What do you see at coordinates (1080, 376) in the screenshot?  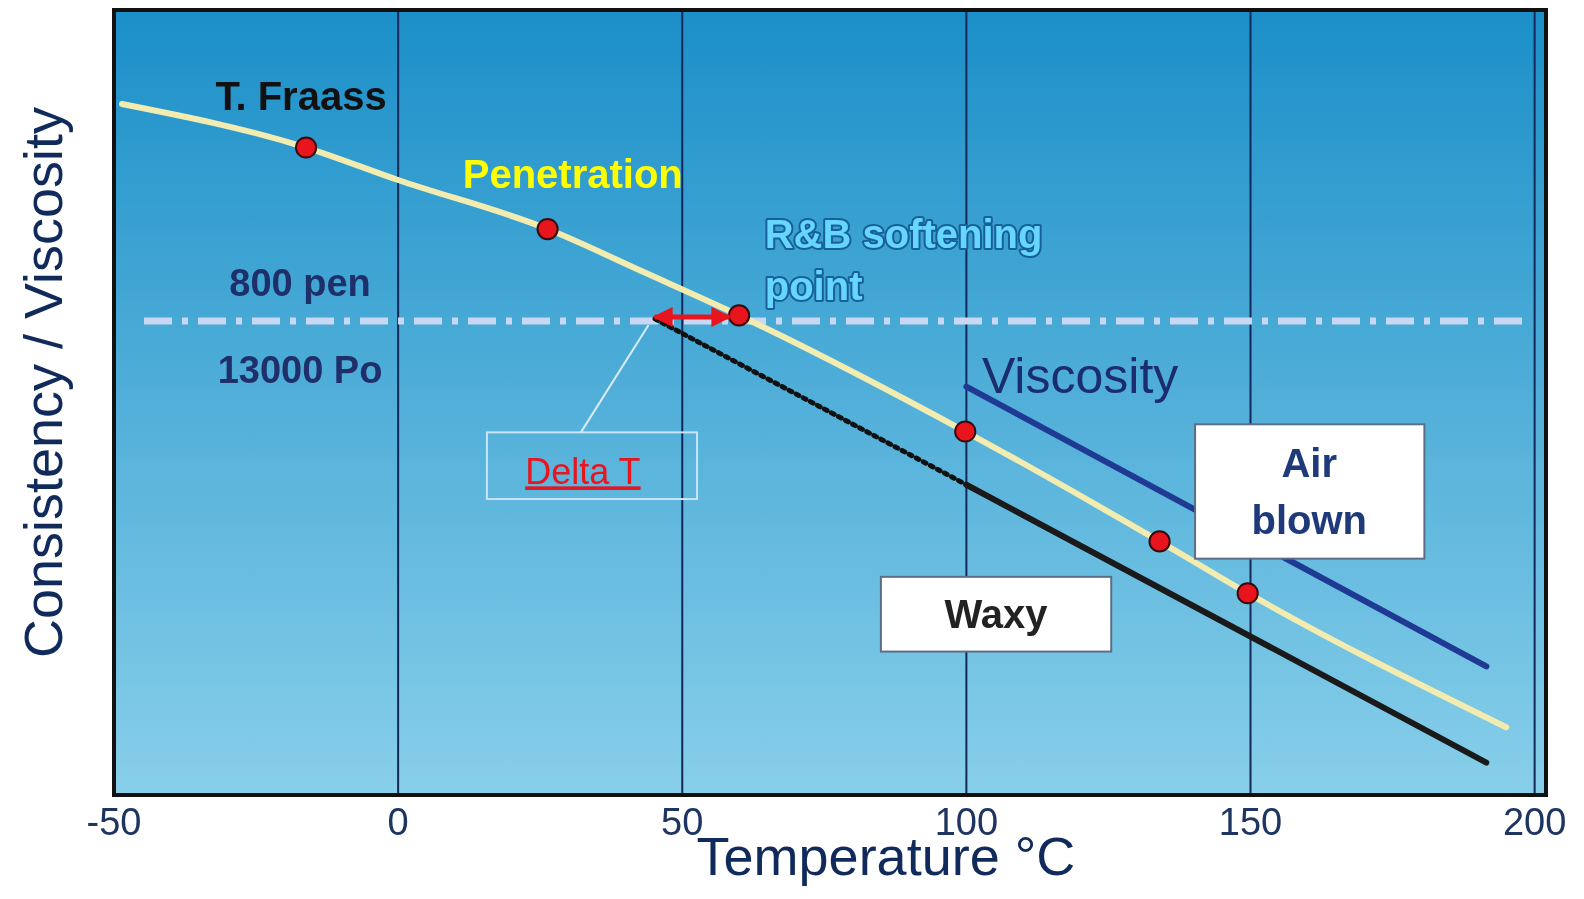 I see `annotation: Viscosity` at bounding box center [1080, 376].